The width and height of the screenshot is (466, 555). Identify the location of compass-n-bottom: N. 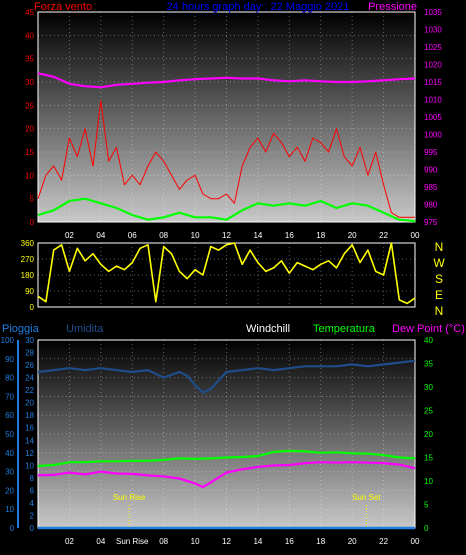
(439, 311).